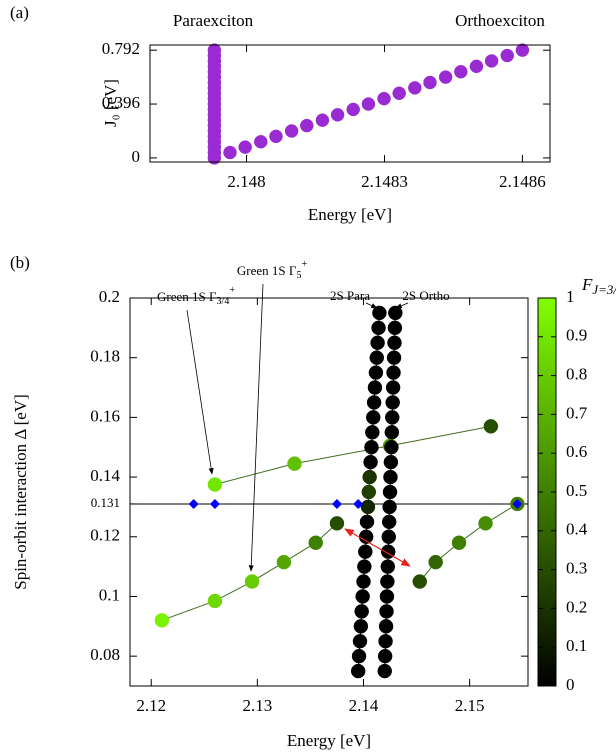 The height and width of the screenshot is (756, 616). What do you see at coordinates (298, 275) in the screenshot?
I see `annotation-sub: 5` at bounding box center [298, 275].